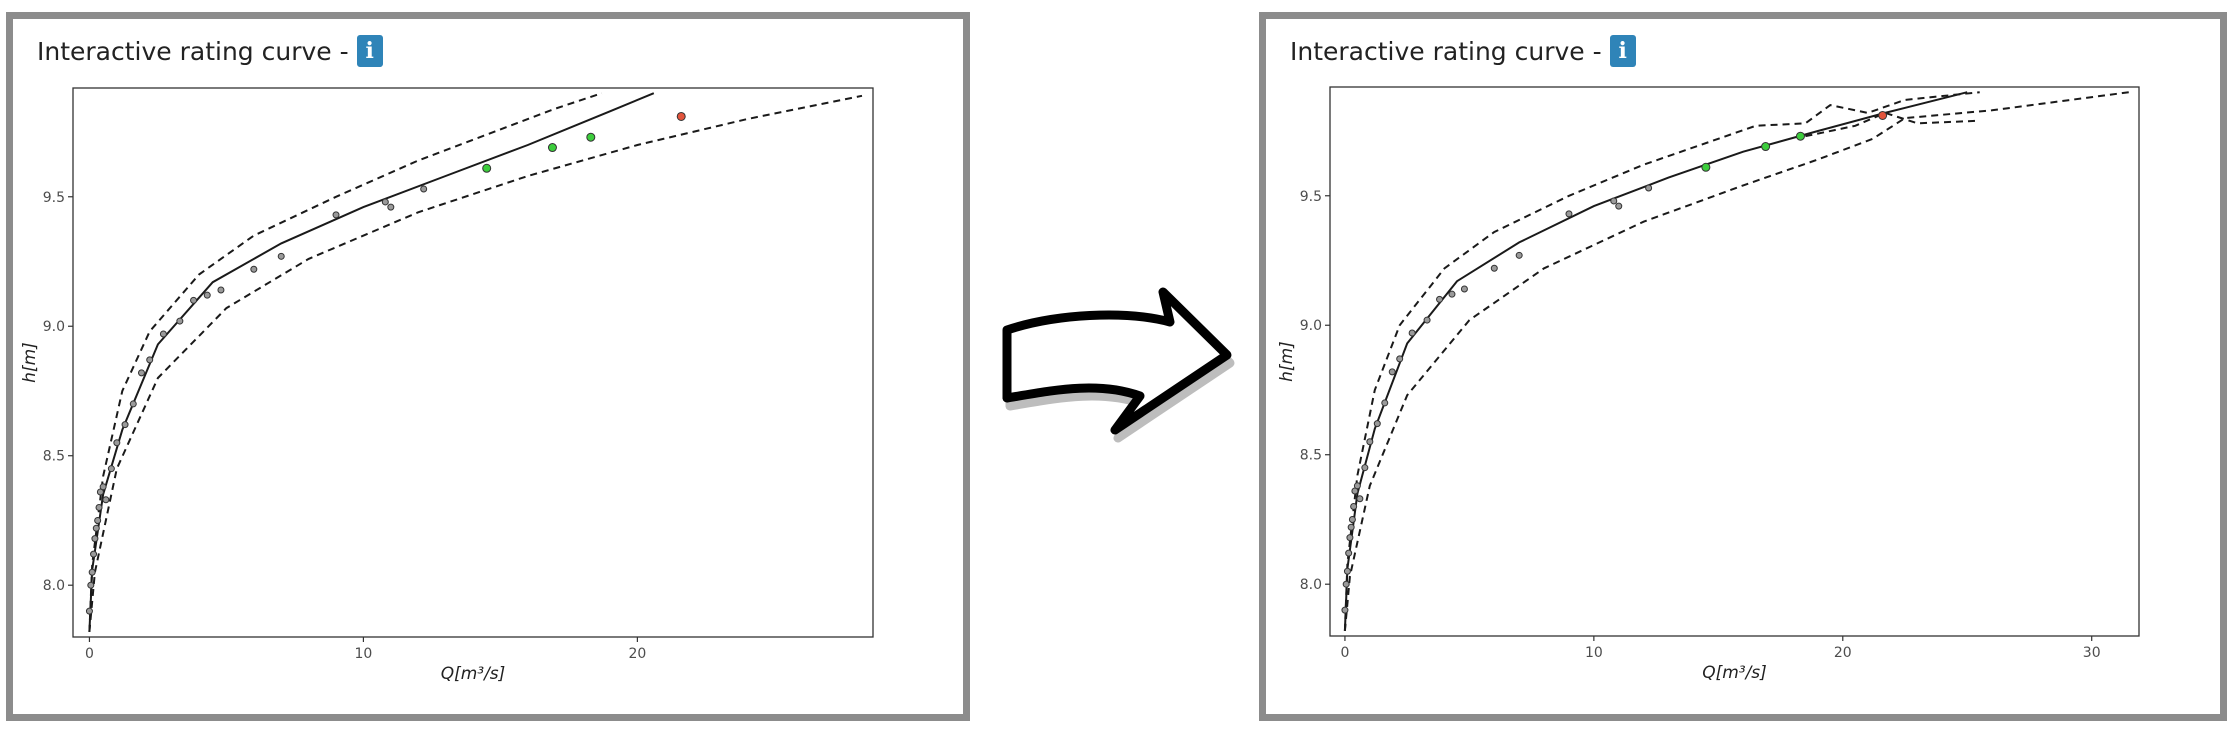 The image size is (2235, 733). I want to click on panel-title-text: Interactive rating curve -, so click(1446, 51).